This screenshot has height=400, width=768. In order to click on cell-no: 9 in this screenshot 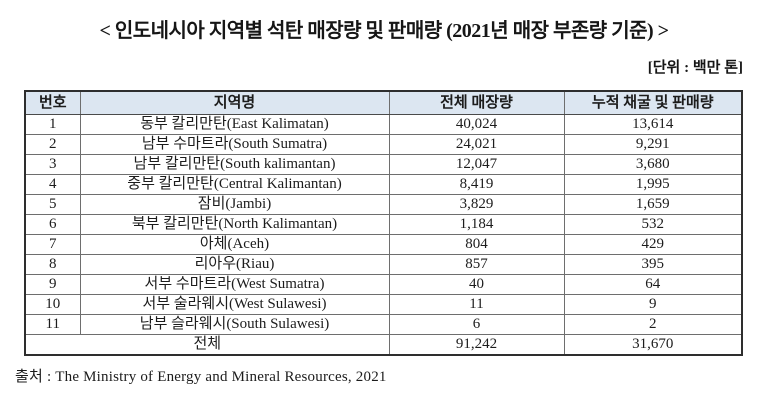, I will do `click(52, 284)`.